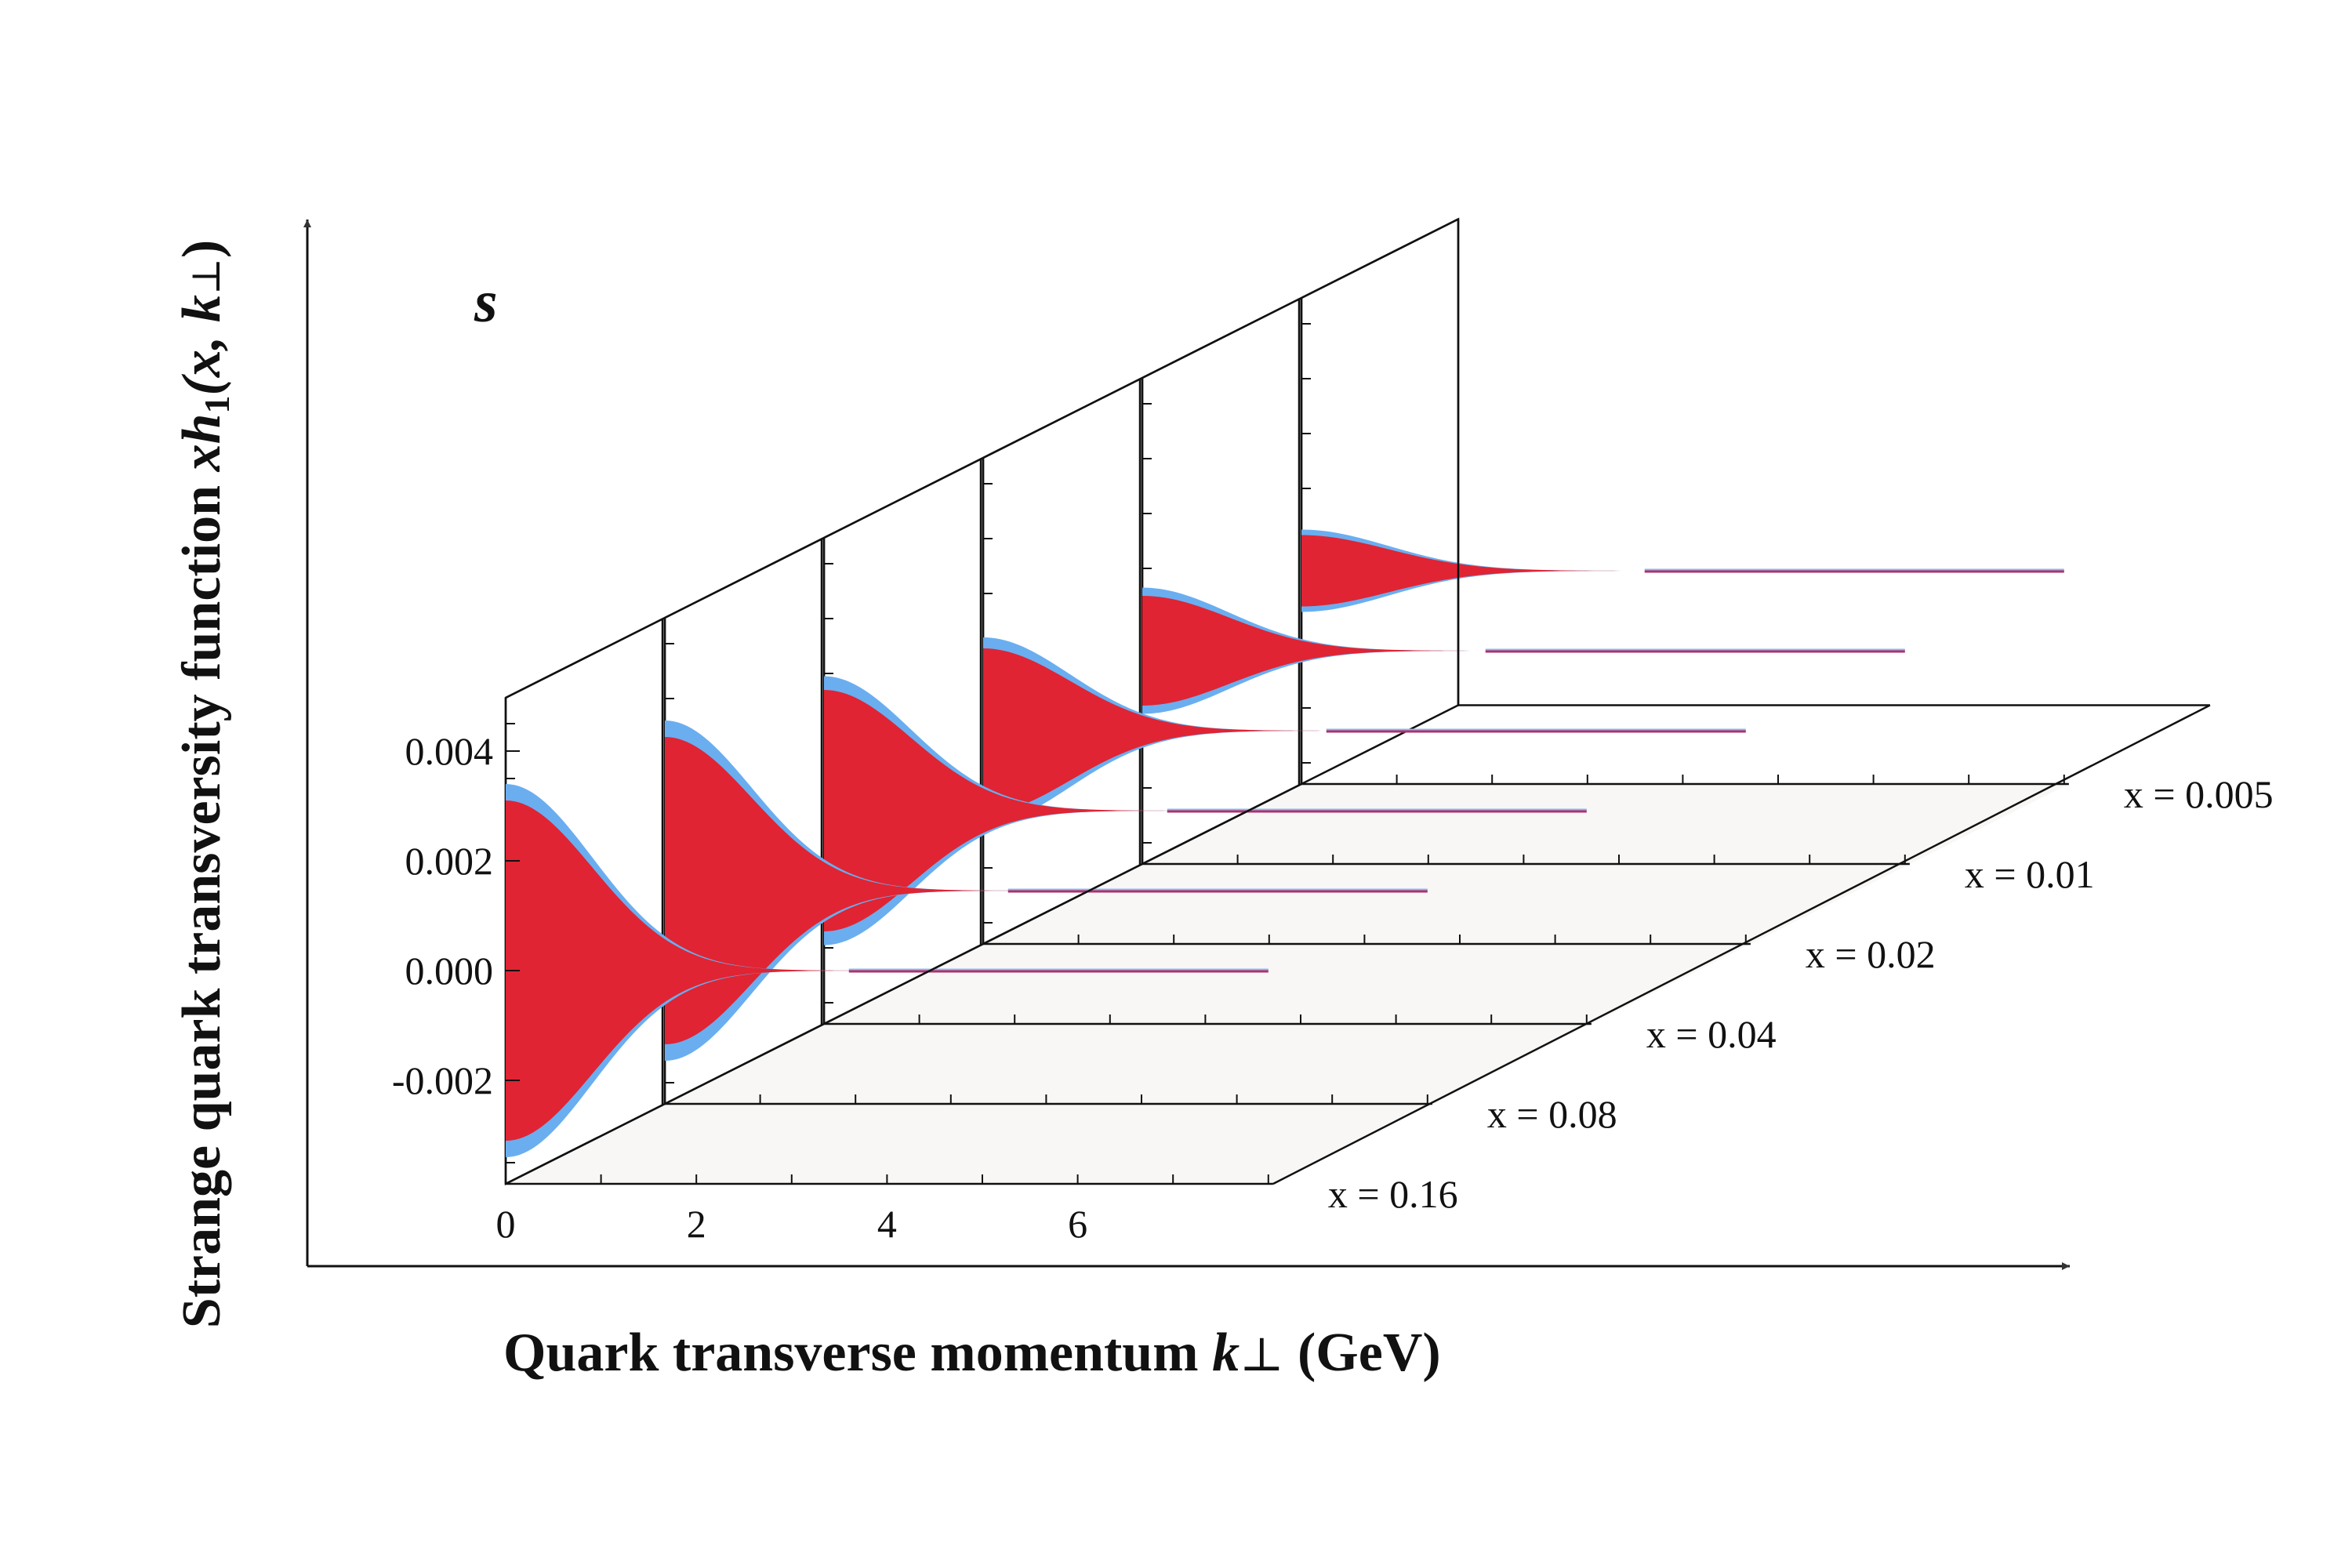 The height and width of the screenshot is (1568, 2352). I want to click on x-tick-label: 6, so click(1077, 1224).